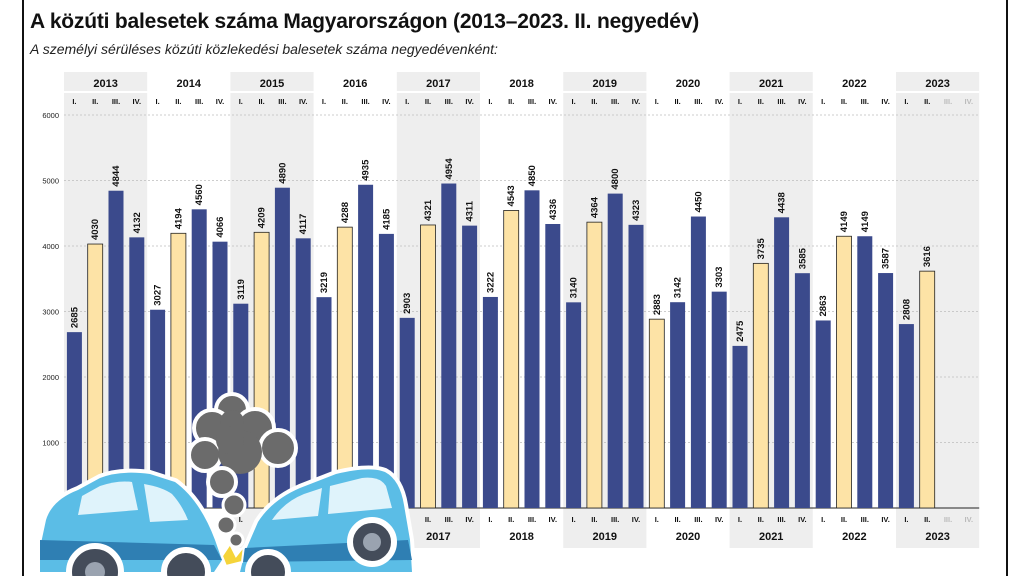 The width and height of the screenshot is (1024, 576). What do you see at coordinates (105, 84) in the screenshot?
I see `year-label-2013: 2013` at bounding box center [105, 84].